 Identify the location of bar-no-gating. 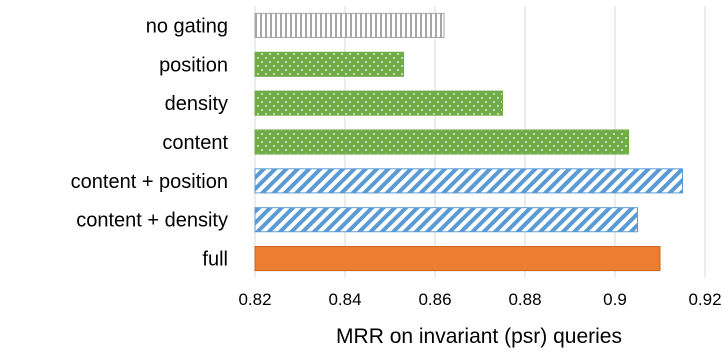
(349, 25).